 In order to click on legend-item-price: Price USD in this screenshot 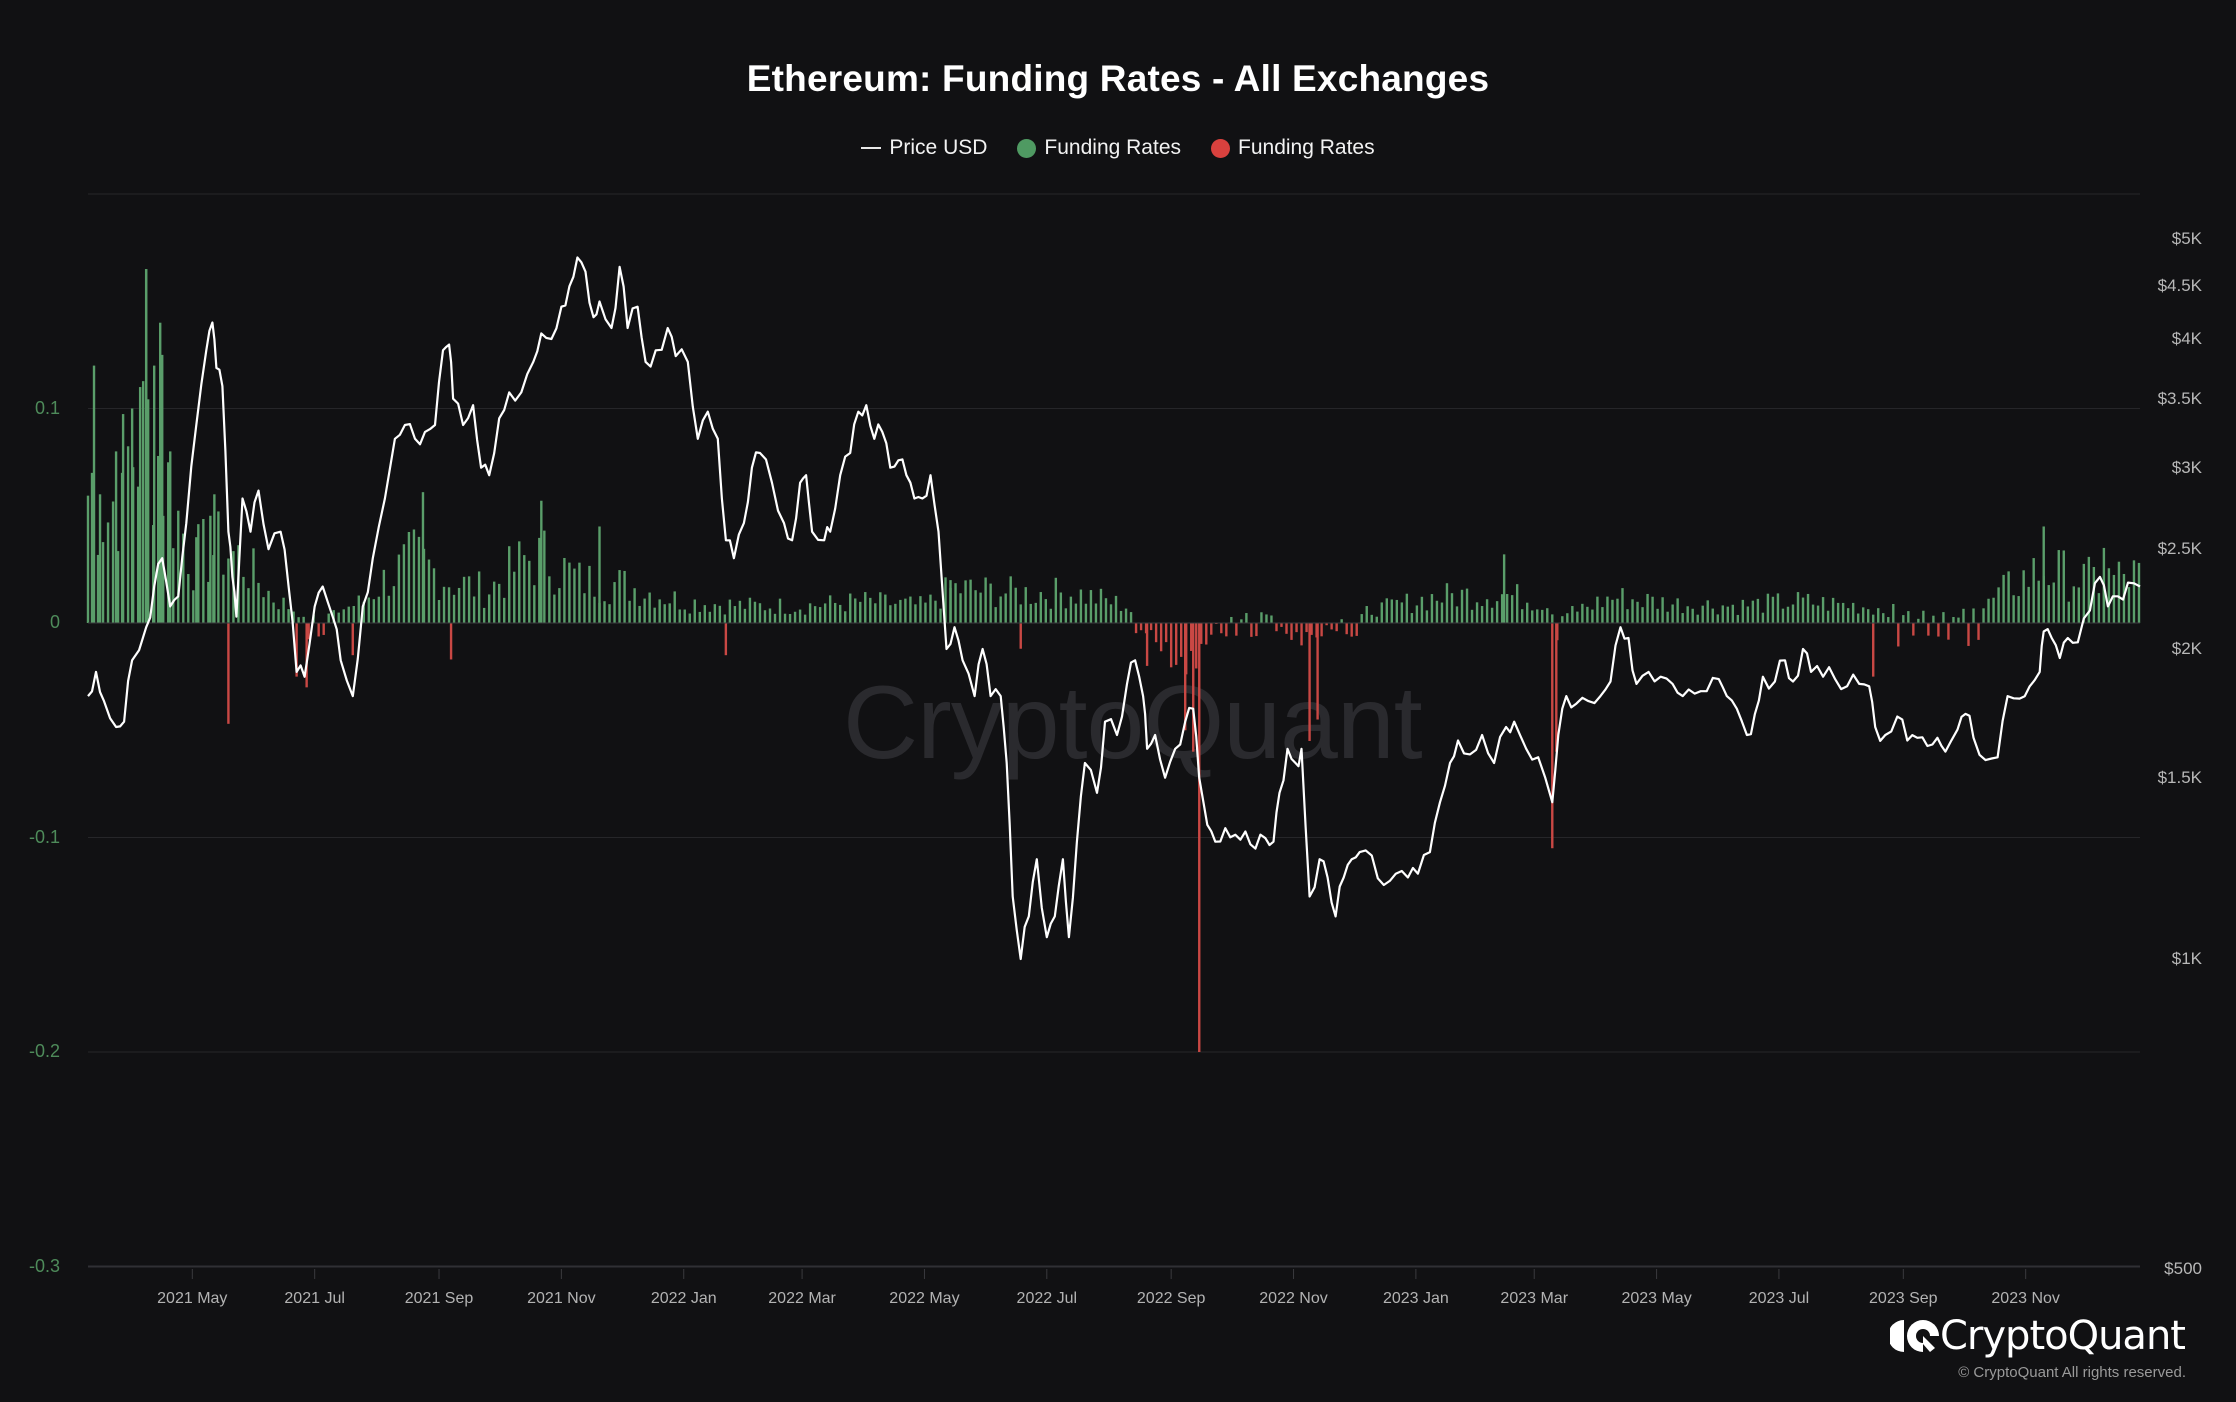, I will do `click(924, 148)`.